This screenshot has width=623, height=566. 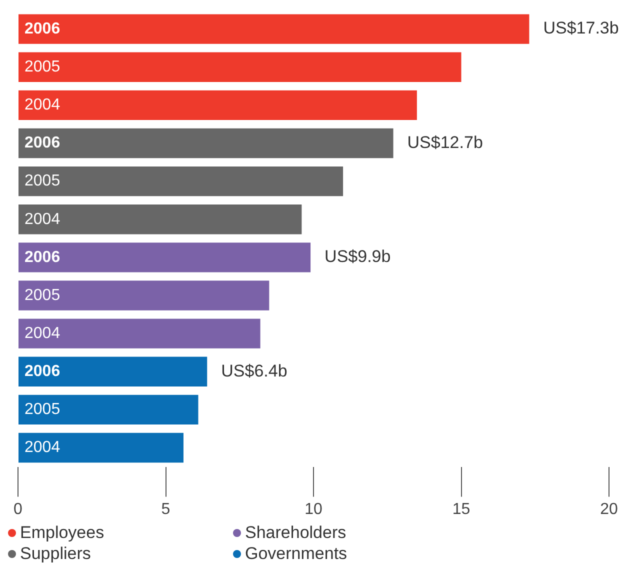 What do you see at coordinates (62, 532) in the screenshot?
I see `legend-label: Employees` at bounding box center [62, 532].